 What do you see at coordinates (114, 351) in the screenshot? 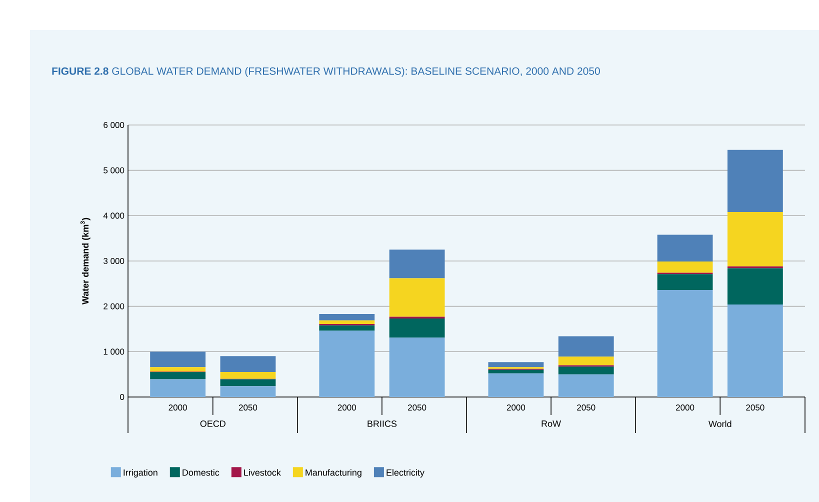
I see `y-tick-label: 1 000` at bounding box center [114, 351].